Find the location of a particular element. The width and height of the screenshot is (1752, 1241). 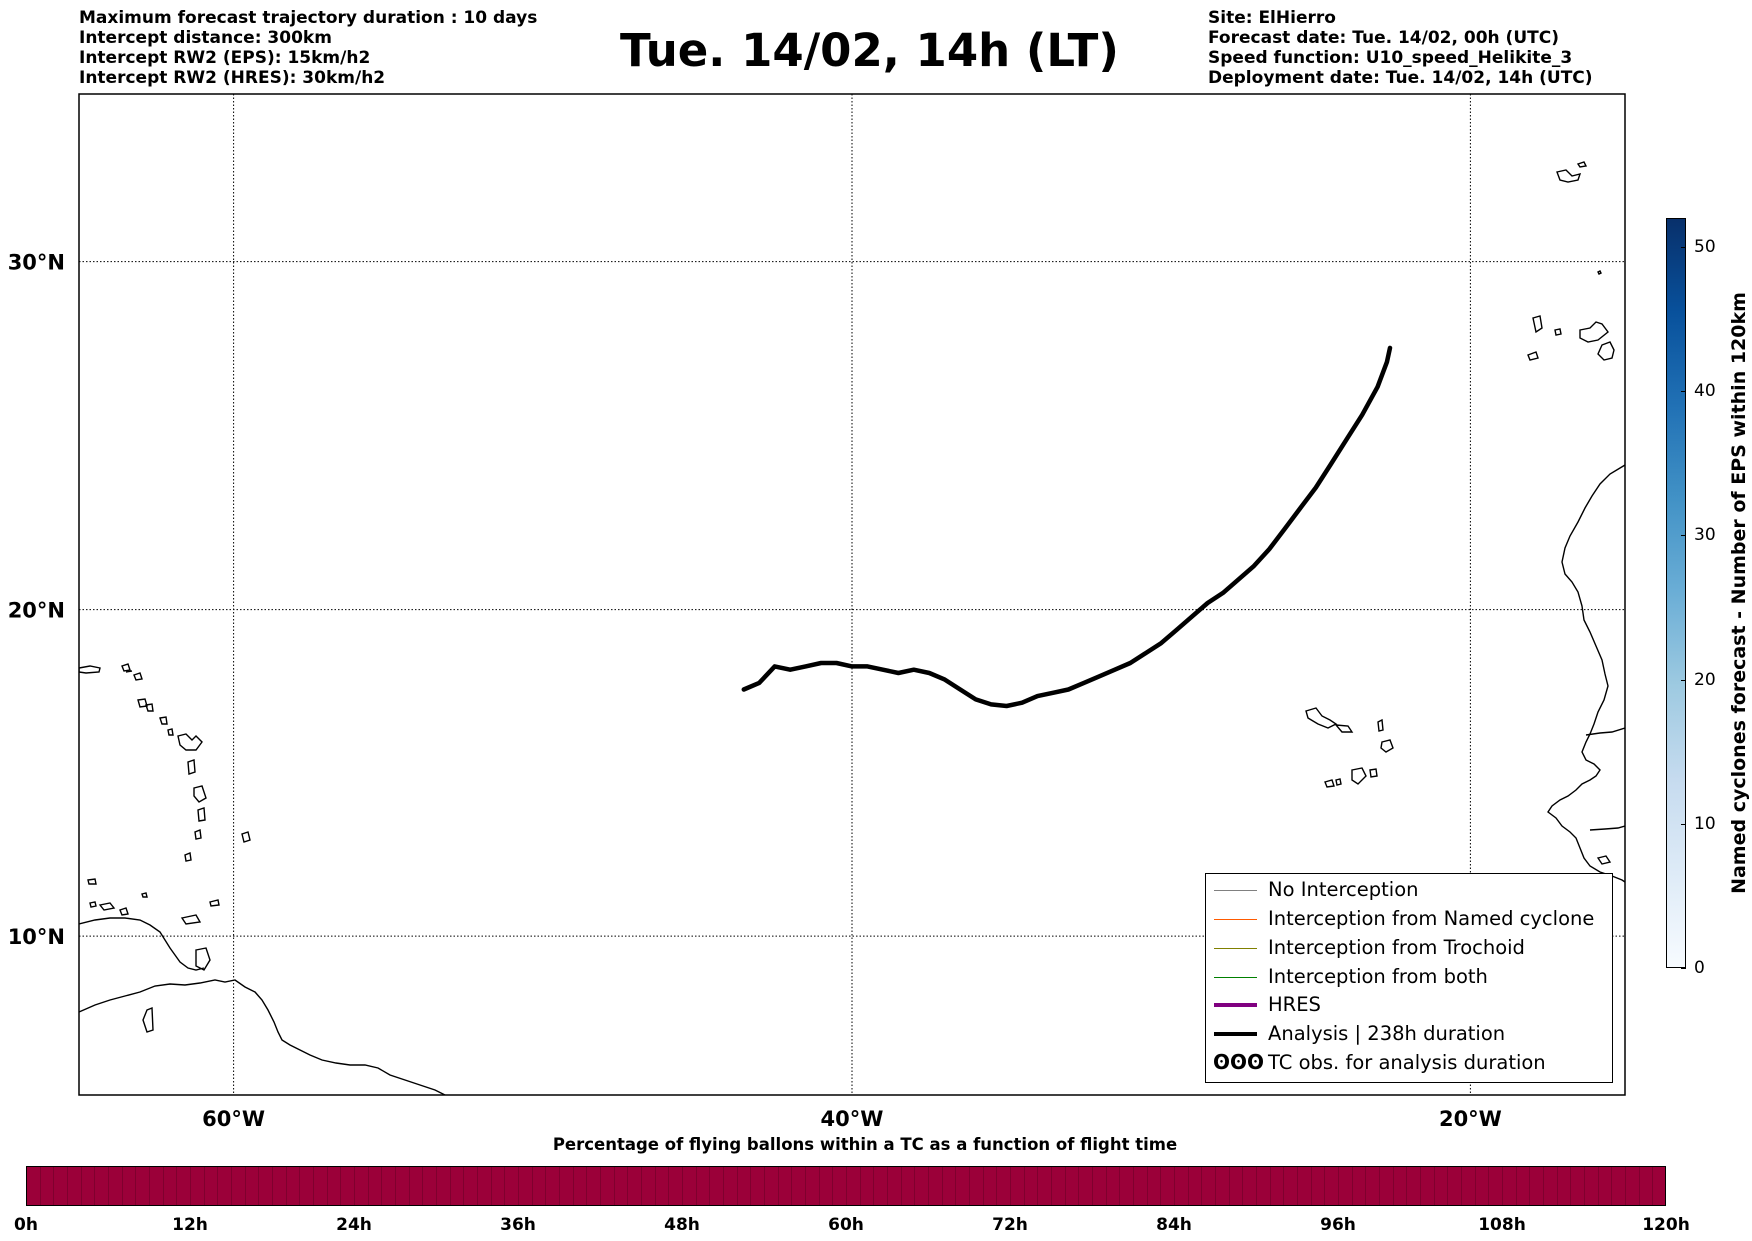

time-colorbar-tick: 108h is located at coordinates (1502, 1225).